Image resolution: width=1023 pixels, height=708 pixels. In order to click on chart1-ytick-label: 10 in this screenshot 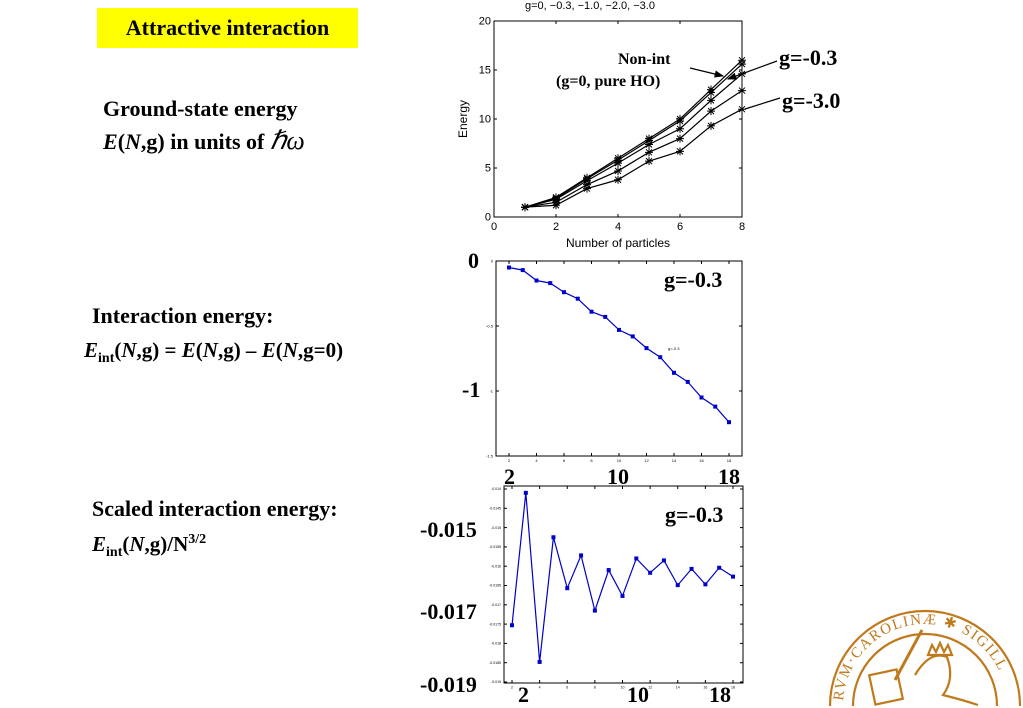, I will do `click(485, 120)`.